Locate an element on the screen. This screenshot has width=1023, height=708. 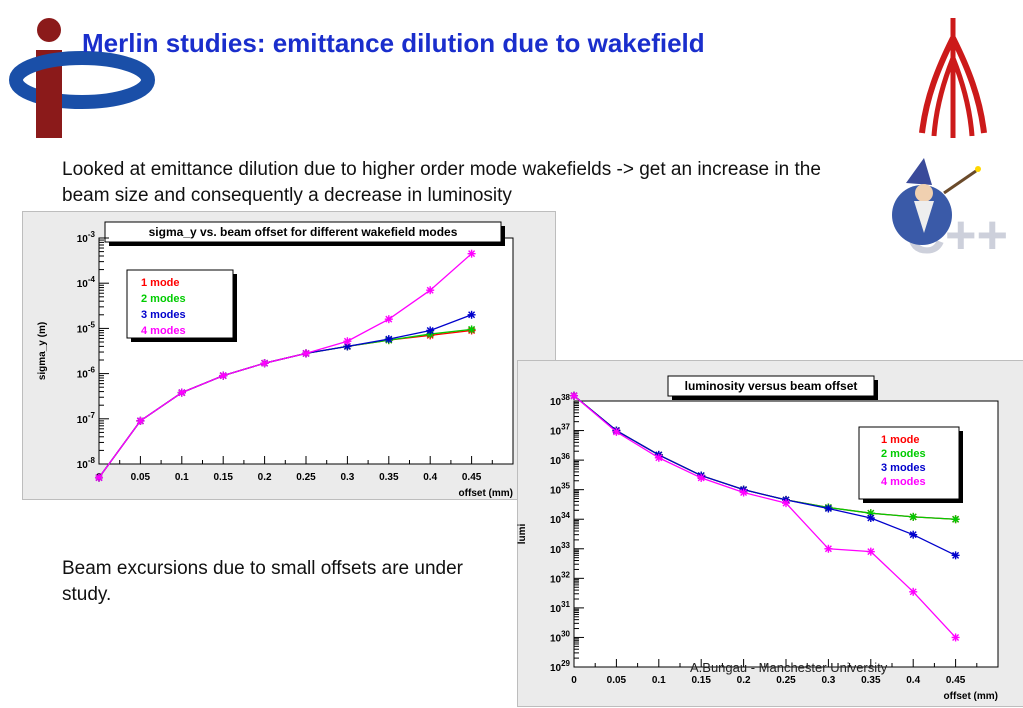
chart2-x-tick-label: 0.45 is located at coordinates (956, 680).